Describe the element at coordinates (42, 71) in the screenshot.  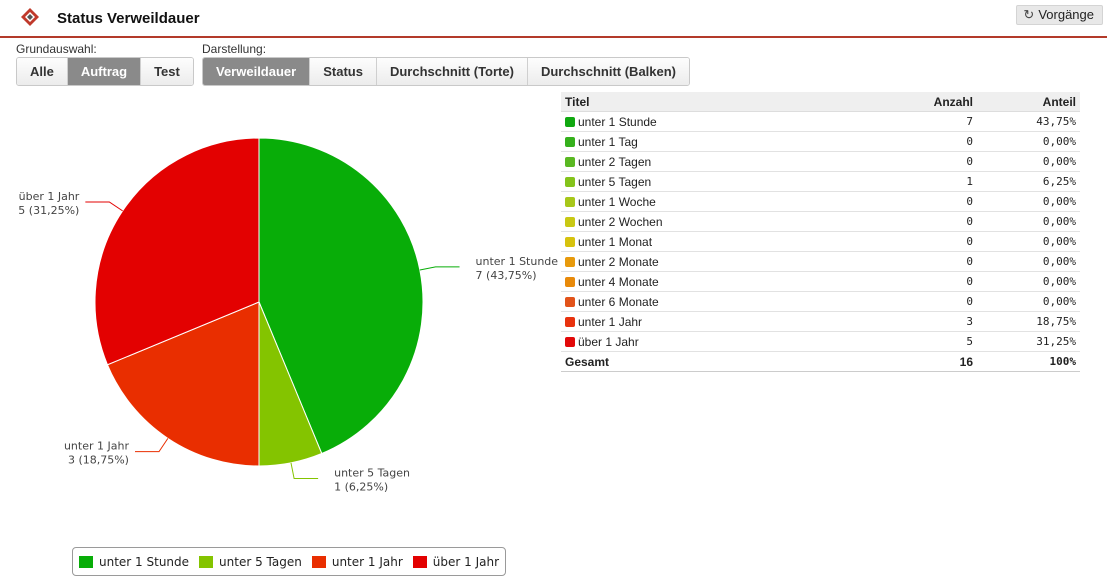
I see `grundauswahl-option-alle: Alle` at that location.